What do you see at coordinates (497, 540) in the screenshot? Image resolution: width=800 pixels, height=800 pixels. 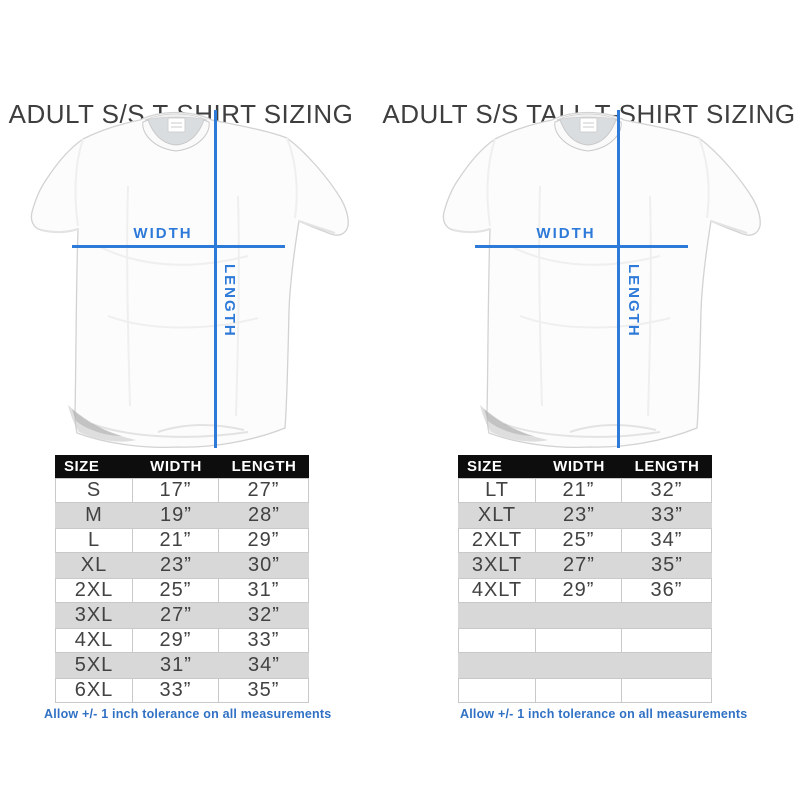 I see `size-cell: 2XLT` at bounding box center [497, 540].